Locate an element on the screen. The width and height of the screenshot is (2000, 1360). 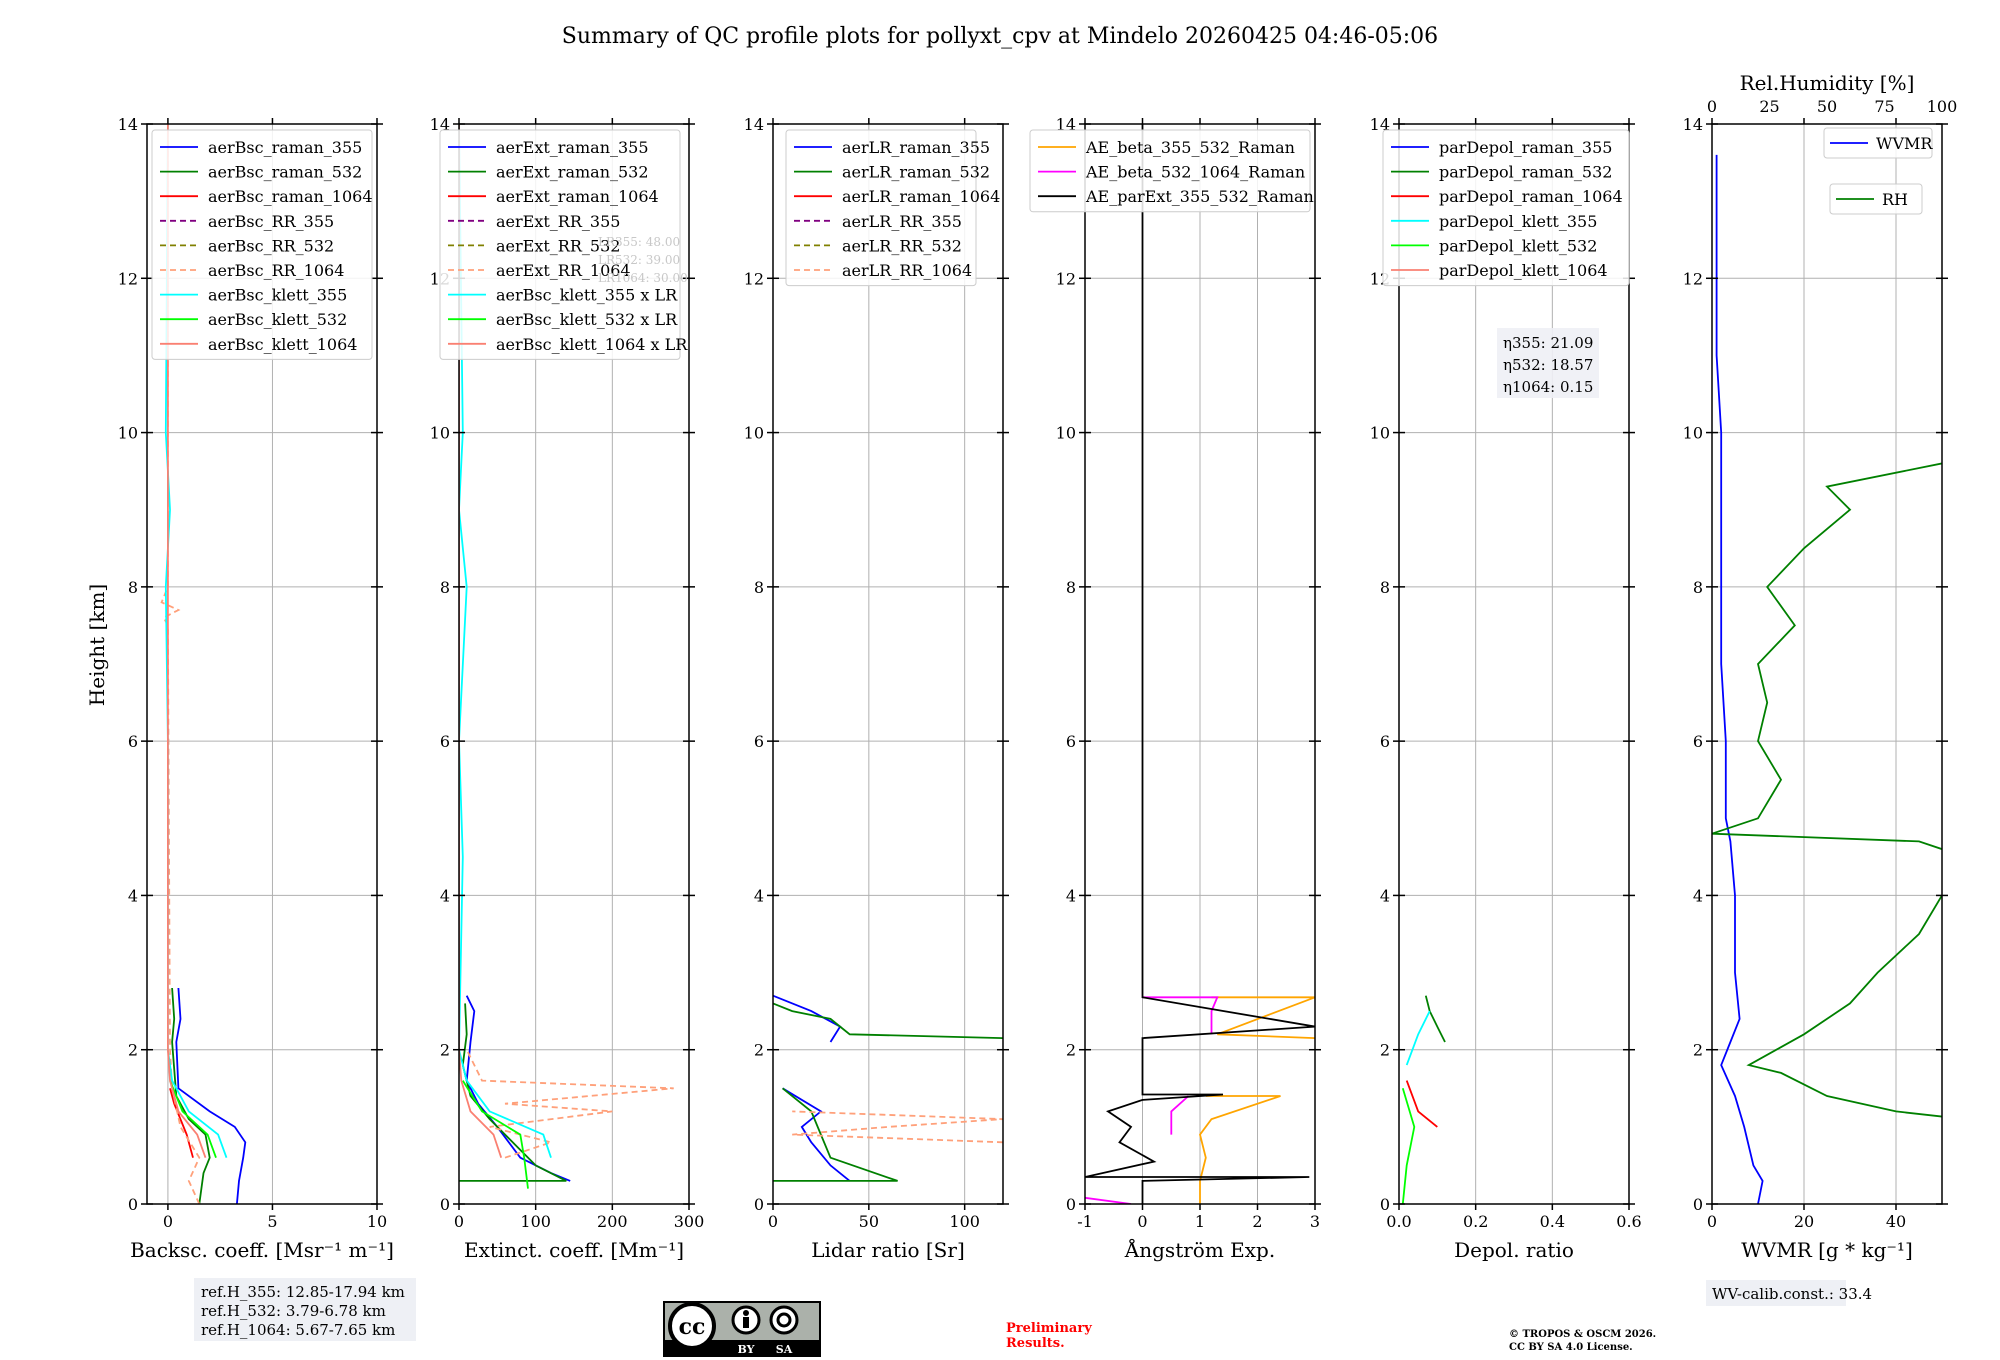
preliminary-text-2: Results. is located at coordinates (1035, 1343).